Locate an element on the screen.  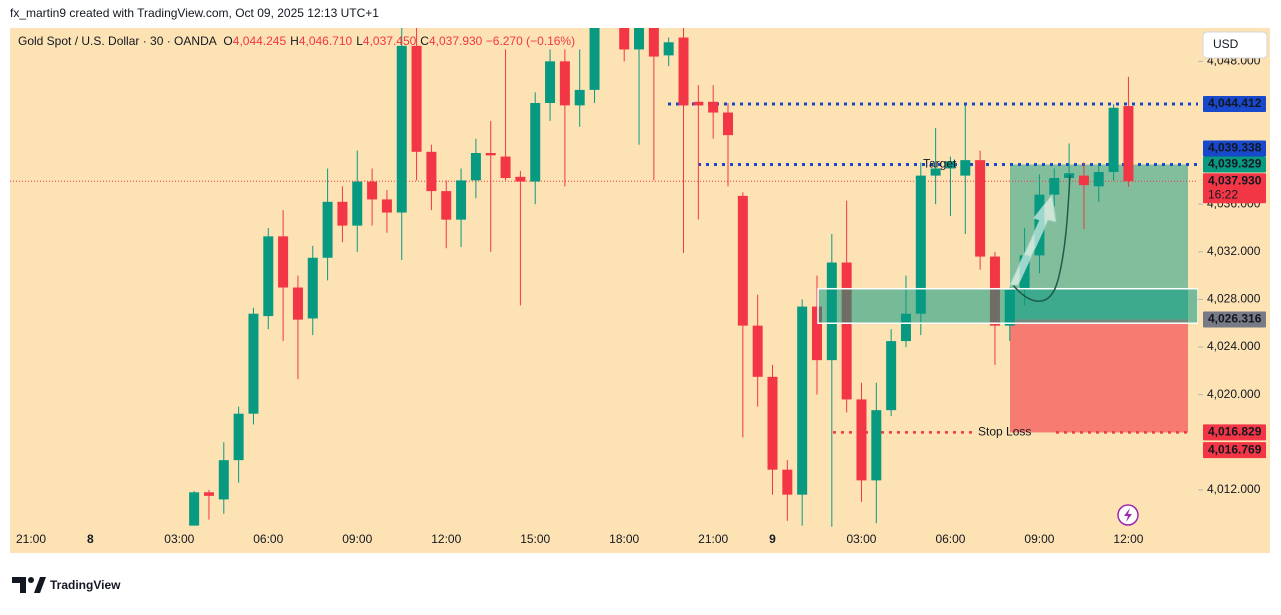
legend-key: H is located at coordinates (294, 41).